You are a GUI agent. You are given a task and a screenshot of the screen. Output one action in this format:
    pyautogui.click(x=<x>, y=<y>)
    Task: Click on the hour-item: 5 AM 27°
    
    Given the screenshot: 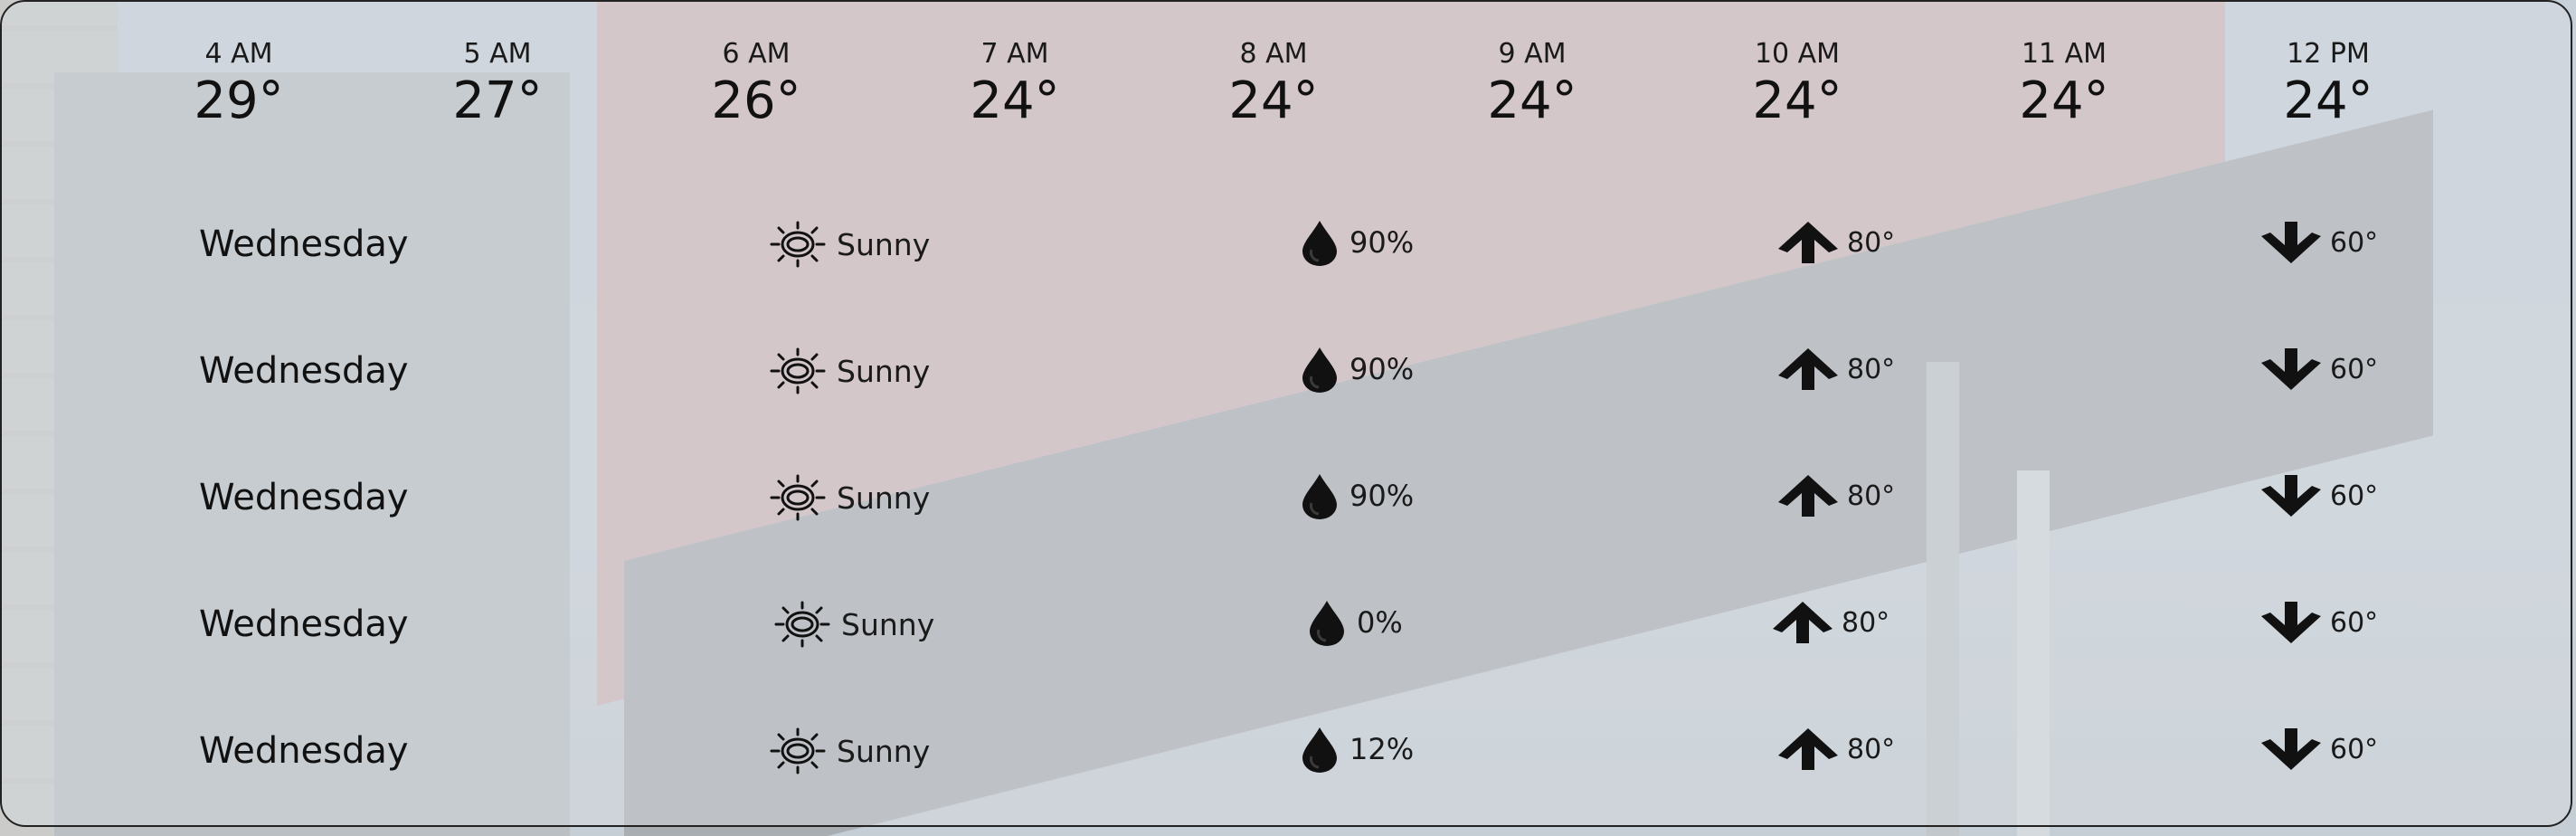 What is the action you would take?
    pyautogui.click(x=497, y=84)
    